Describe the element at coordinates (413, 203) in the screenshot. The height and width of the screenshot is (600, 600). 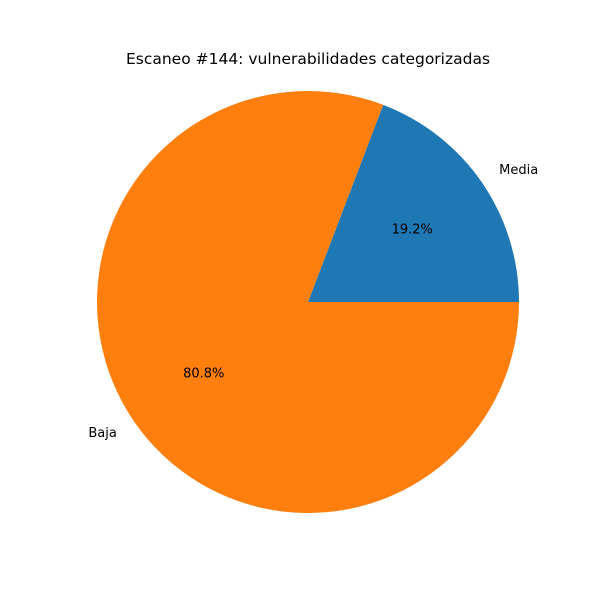
I see `pie-slice-media` at that location.